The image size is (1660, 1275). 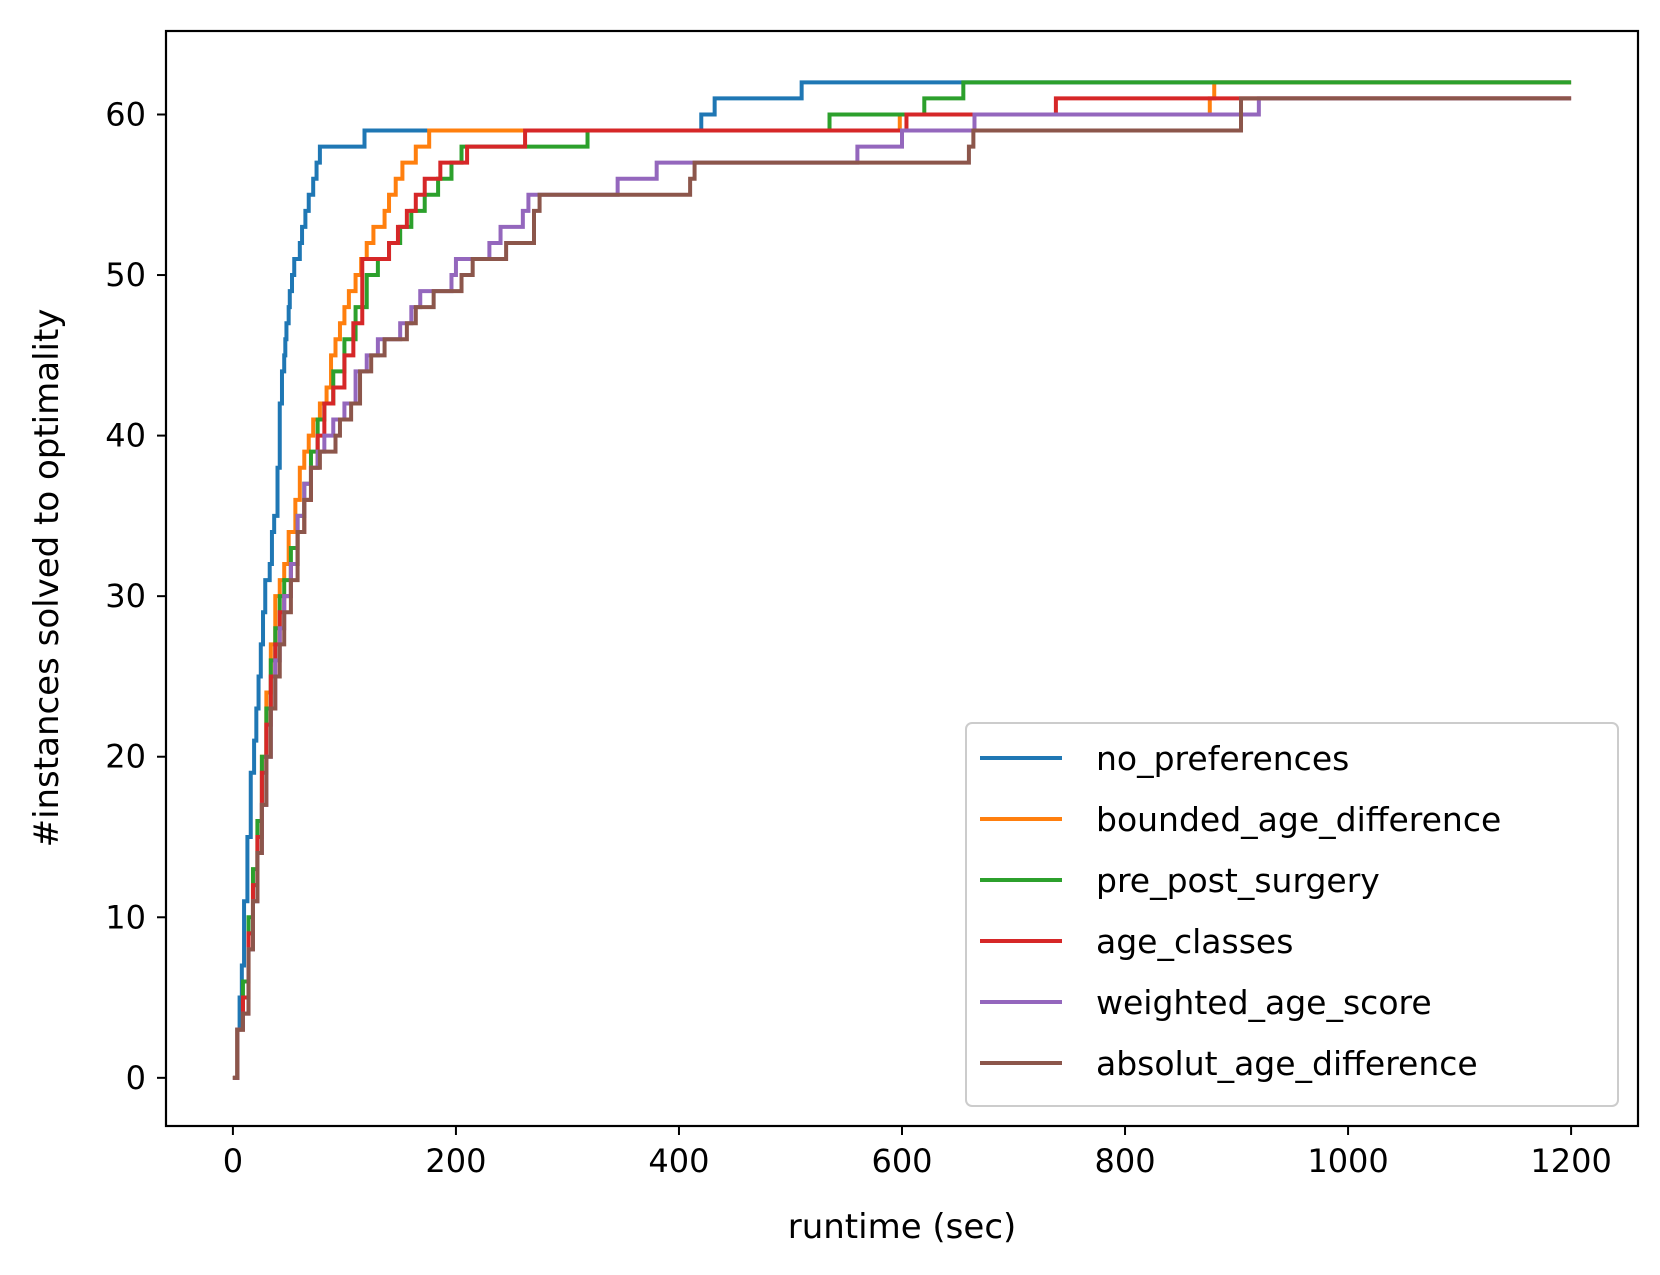 I want to click on x-axis: 0 200 400 600 800 1000 1200, so click(x=917, y=1153).